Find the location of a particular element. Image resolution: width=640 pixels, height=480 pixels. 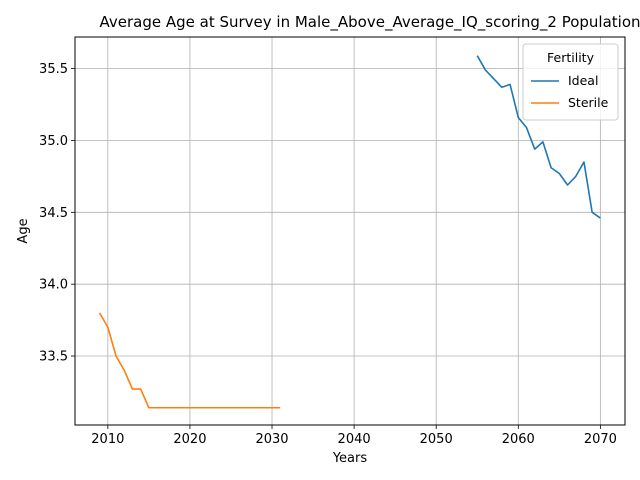

legend: Fertility Ideal Sterile is located at coordinates (570, 82).